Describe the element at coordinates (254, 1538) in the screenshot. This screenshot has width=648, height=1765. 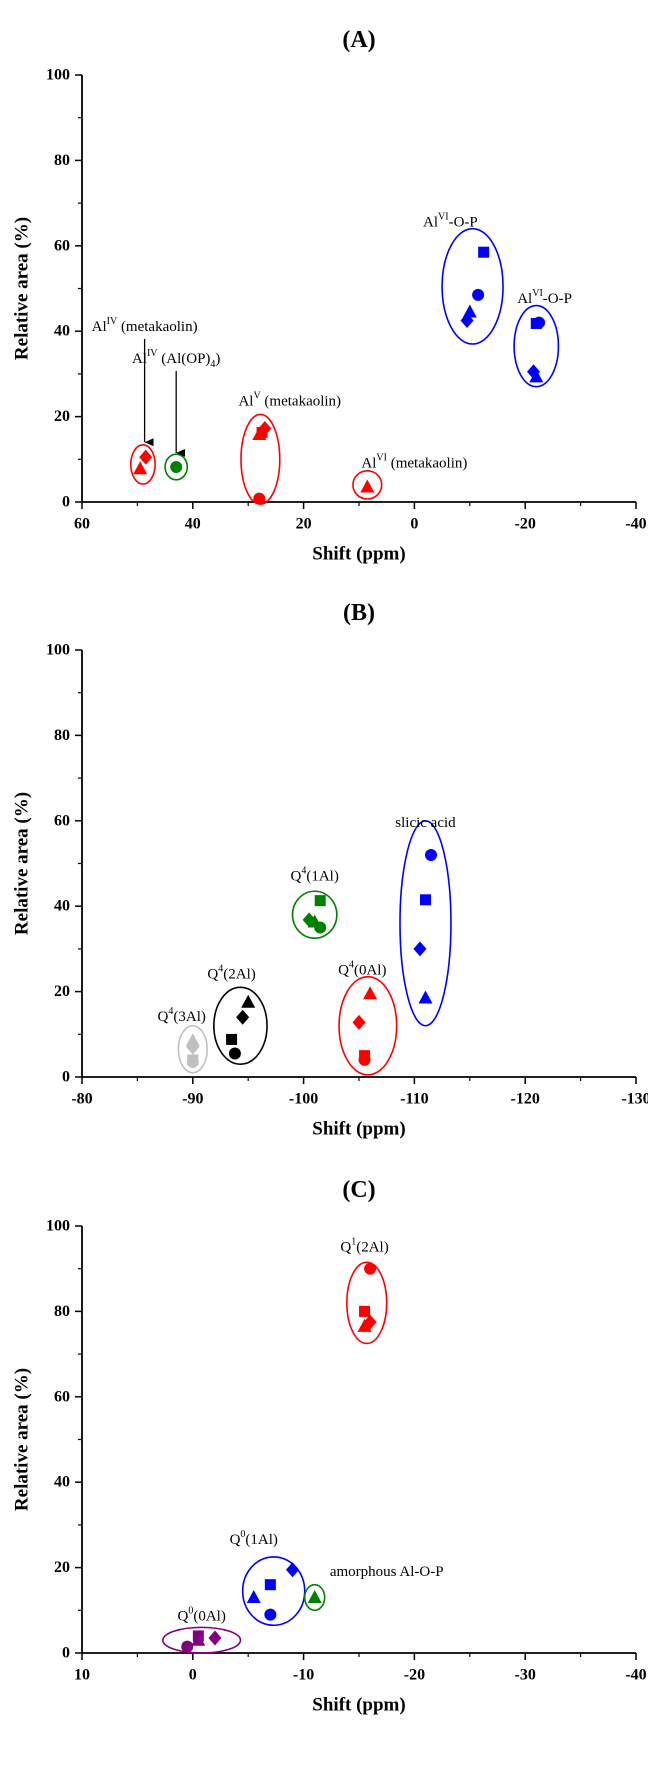
I see `annotation-label: Q0(1Al)` at that location.